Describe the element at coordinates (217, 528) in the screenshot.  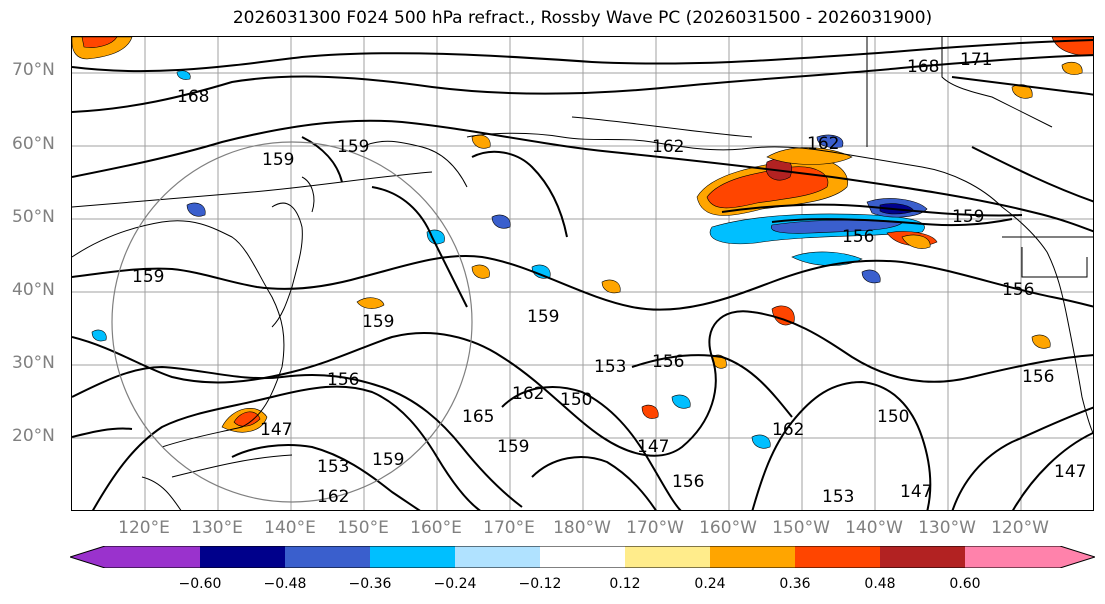
I see `lon-label: 130°E` at that location.